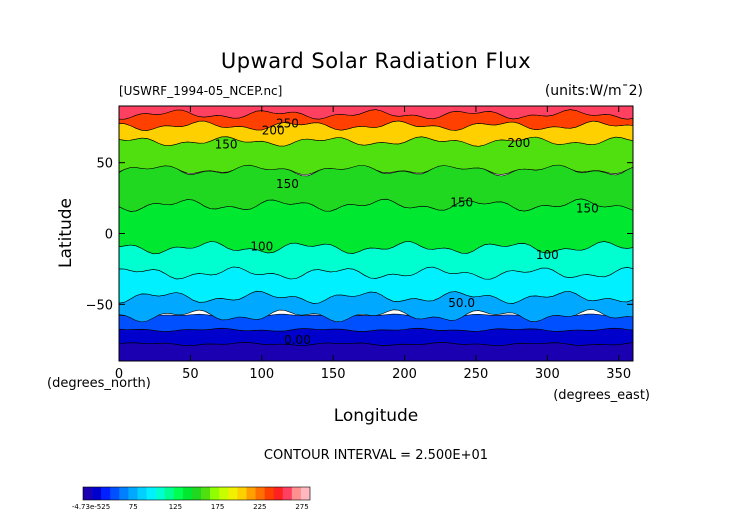 The width and height of the screenshot is (752, 532). Describe the element at coordinates (217, 507) in the screenshot. I see `colorbar-label: 175` at that location.